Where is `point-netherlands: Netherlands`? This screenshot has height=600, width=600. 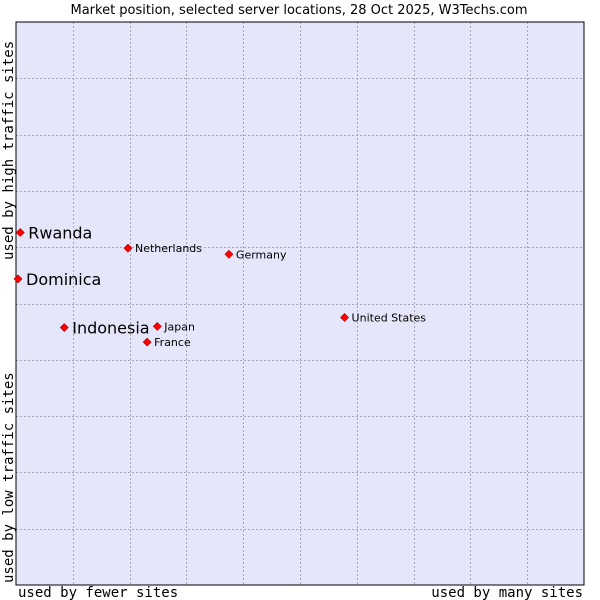
point-netherlands: Netherlands is located at coordinates (162, 248).